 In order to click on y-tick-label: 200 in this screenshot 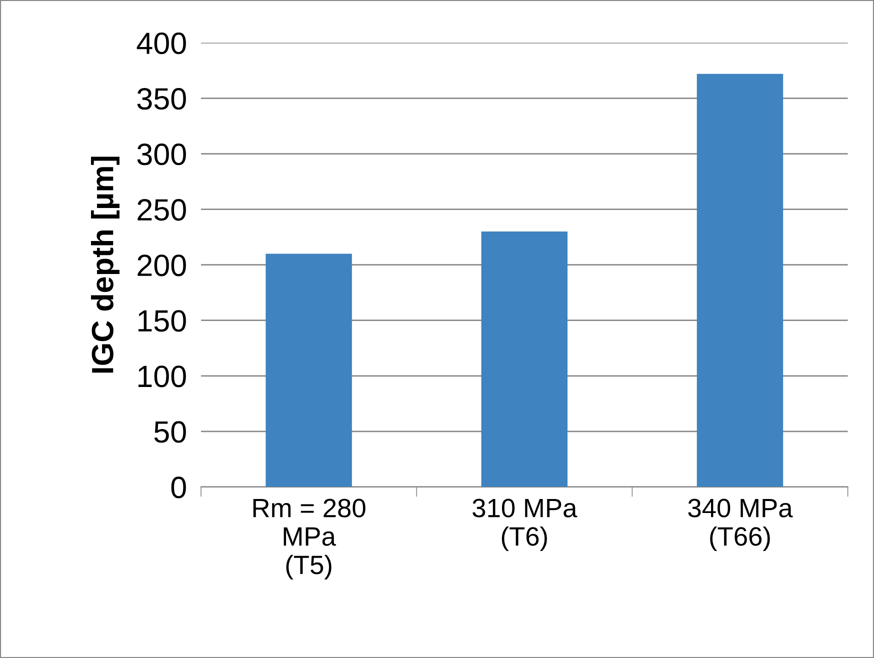, I will do `click(162, 265)`.